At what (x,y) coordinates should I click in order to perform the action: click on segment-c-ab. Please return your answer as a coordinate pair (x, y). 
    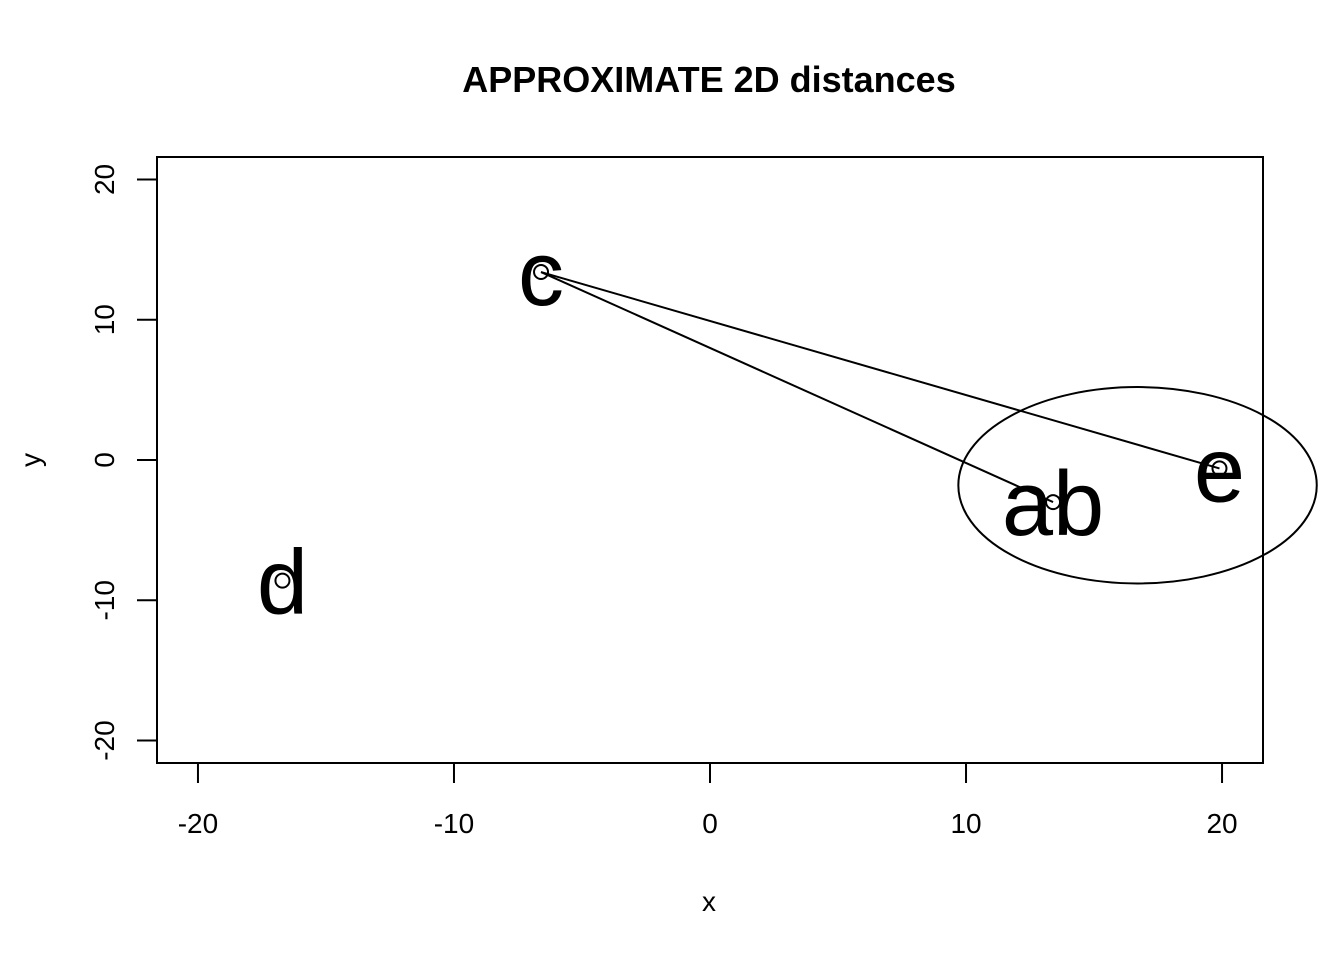
    Looking at the image, I should click on (797, 387).